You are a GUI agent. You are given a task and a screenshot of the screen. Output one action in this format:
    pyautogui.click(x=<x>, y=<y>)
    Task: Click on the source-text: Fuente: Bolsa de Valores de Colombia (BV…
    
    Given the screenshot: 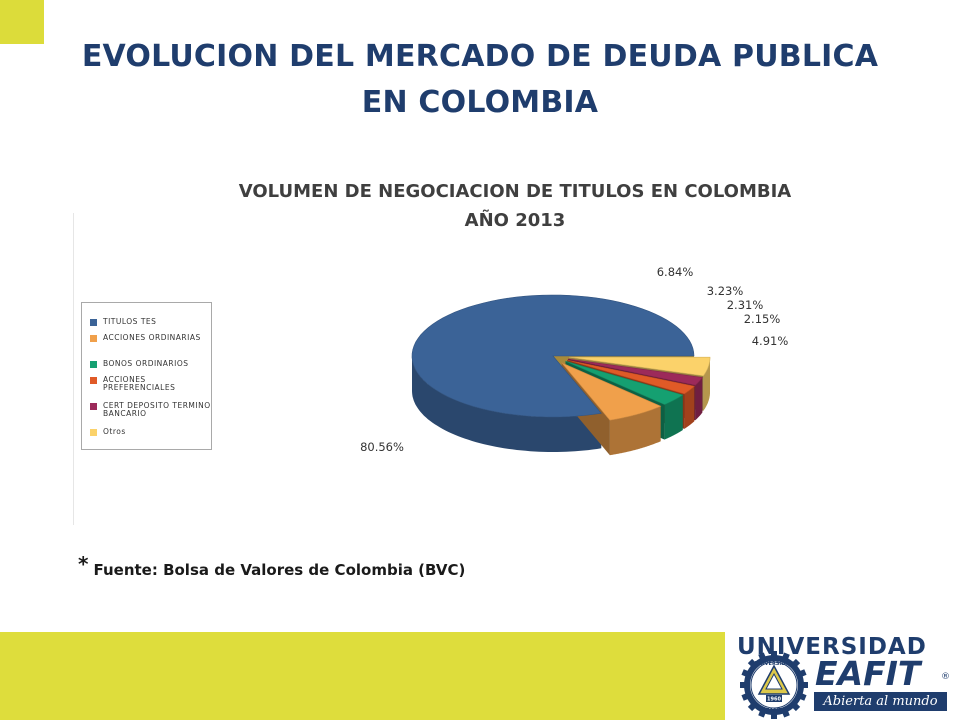 What is the action you would take?
    pyautogui.click(x=279, y=570)
    